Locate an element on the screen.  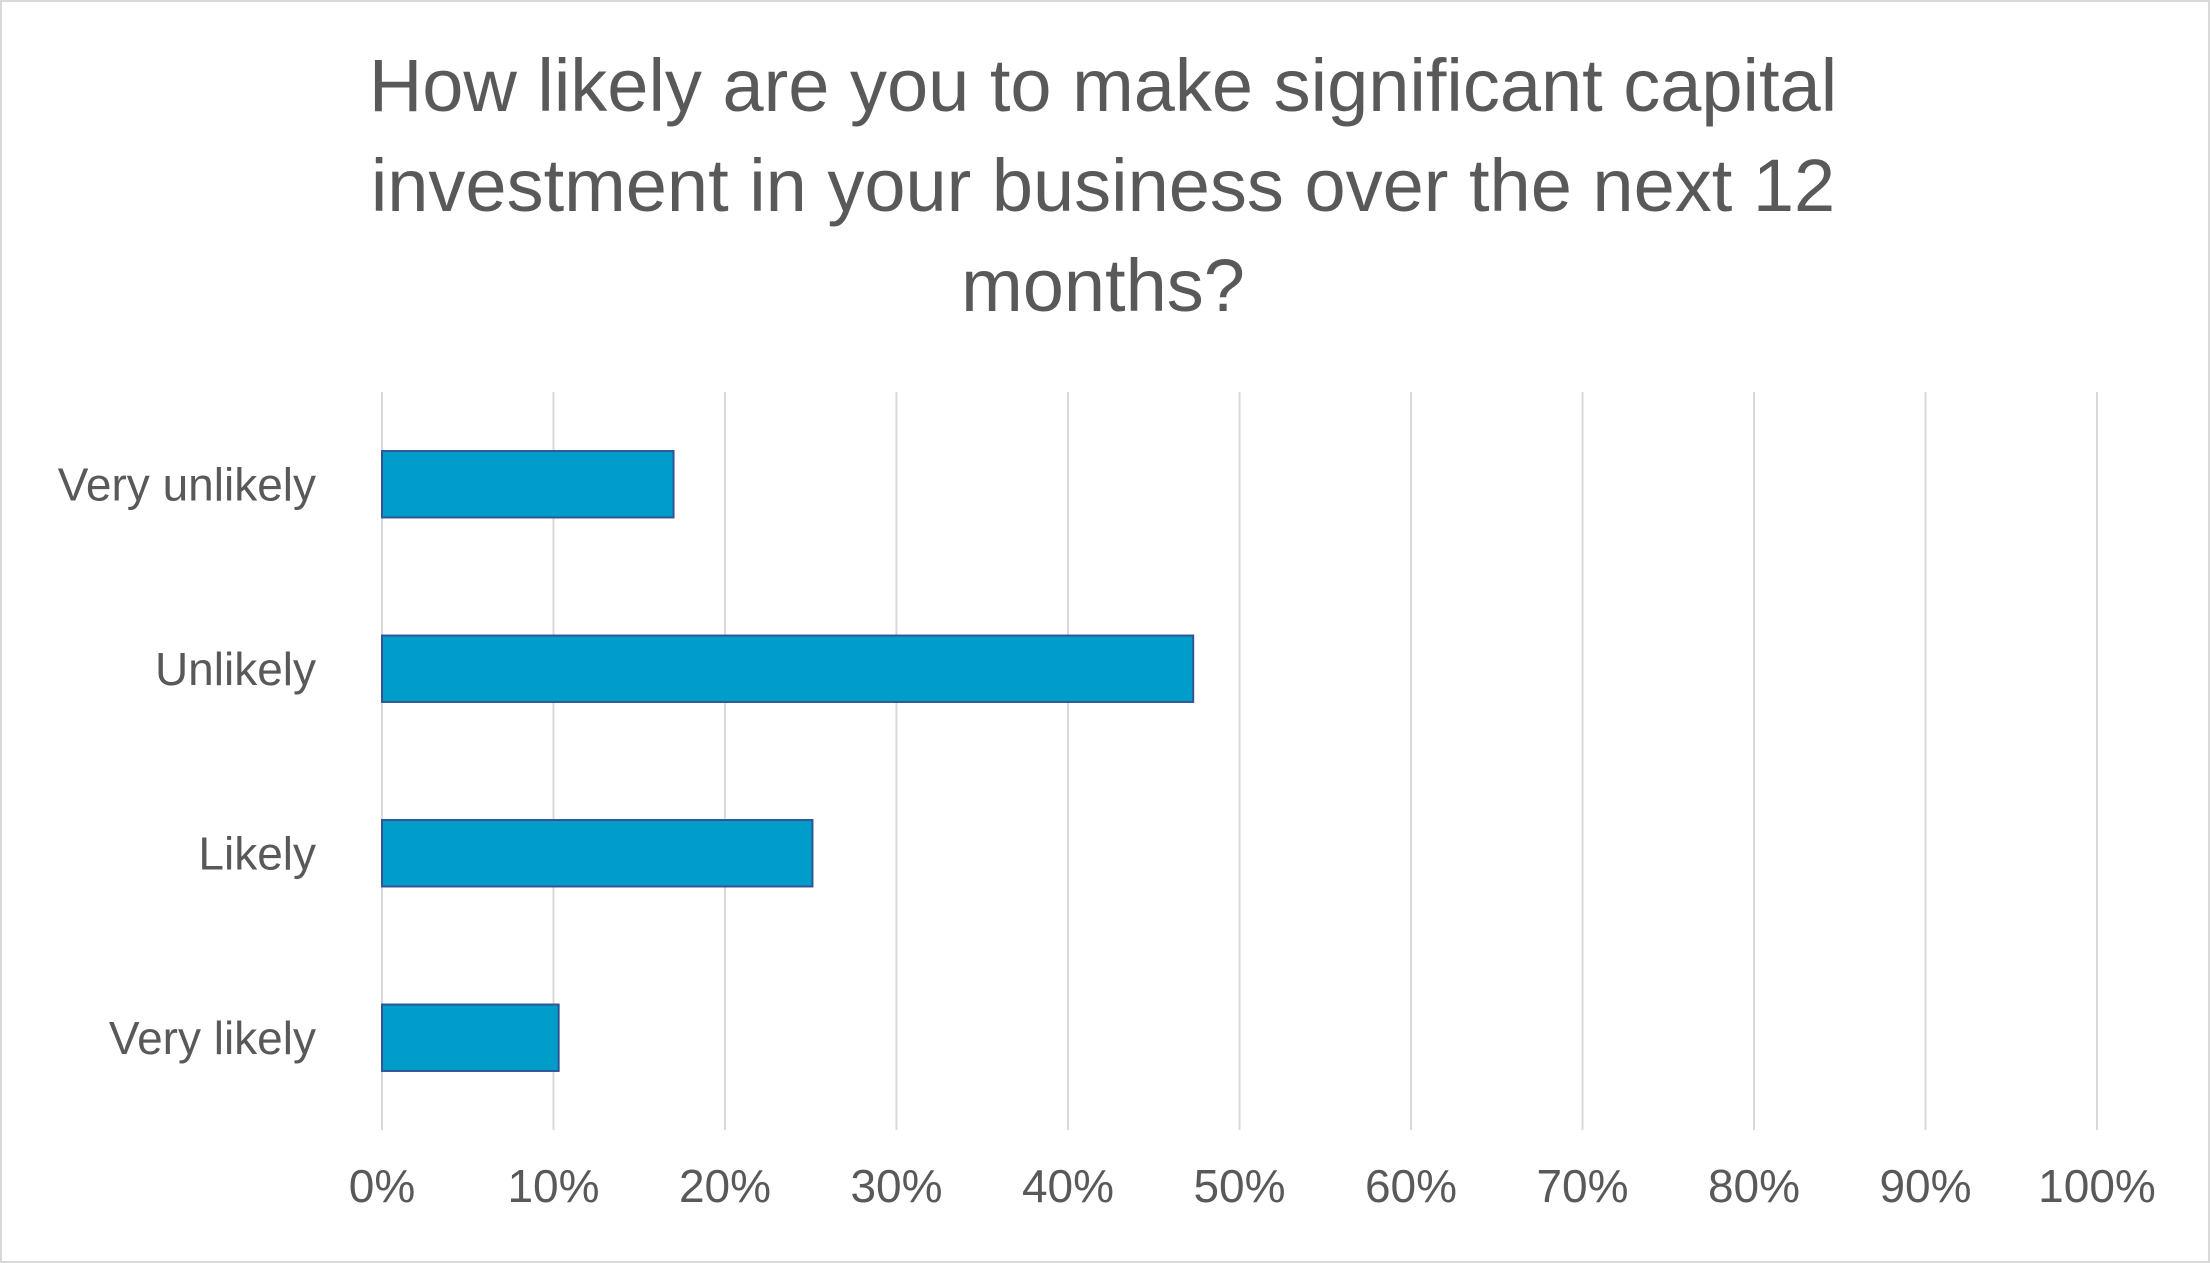
x-tick-labels: 0% 10% 20% 30% 40% 50% 60% 70% 80% 90% 100% is located at coordinates (1252, 1186).